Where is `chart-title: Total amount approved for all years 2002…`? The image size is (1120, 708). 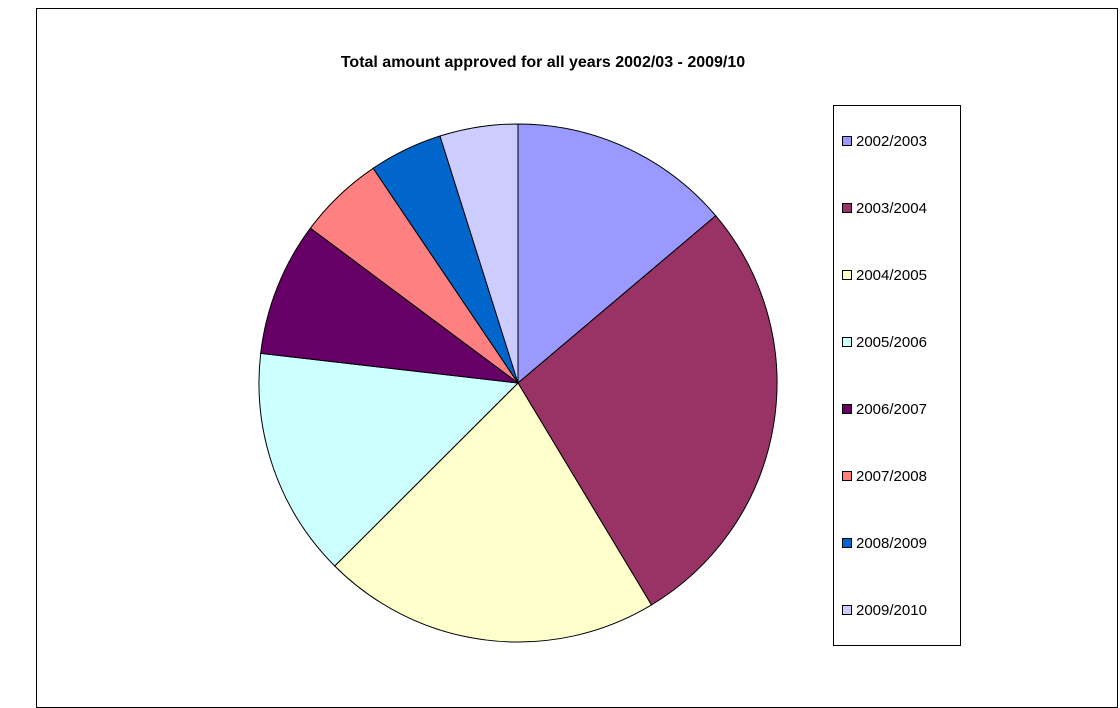
chart-title: Total amount approved for all years 2002… is located at coordinates (543, 62).